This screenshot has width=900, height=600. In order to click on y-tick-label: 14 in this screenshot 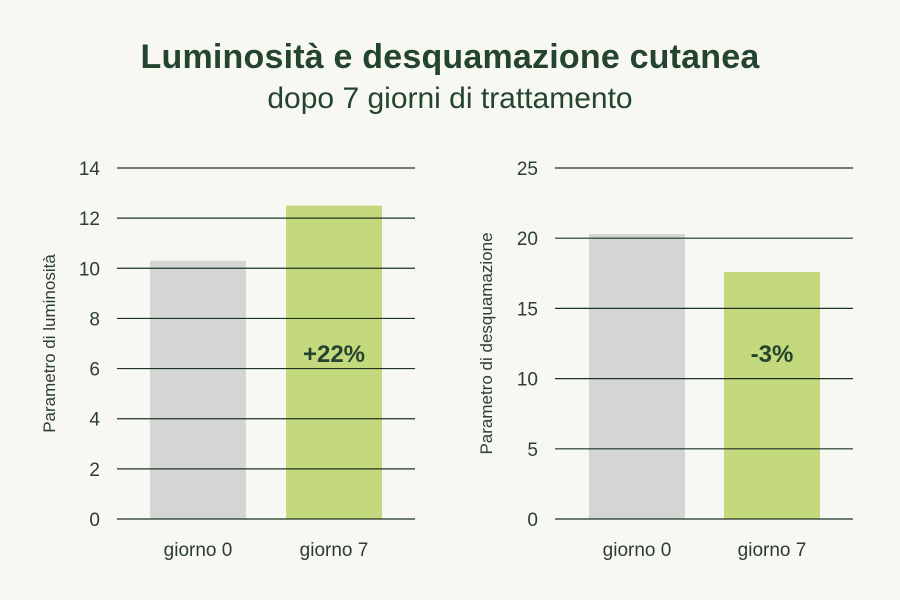, I will do `click(90, 169)`.